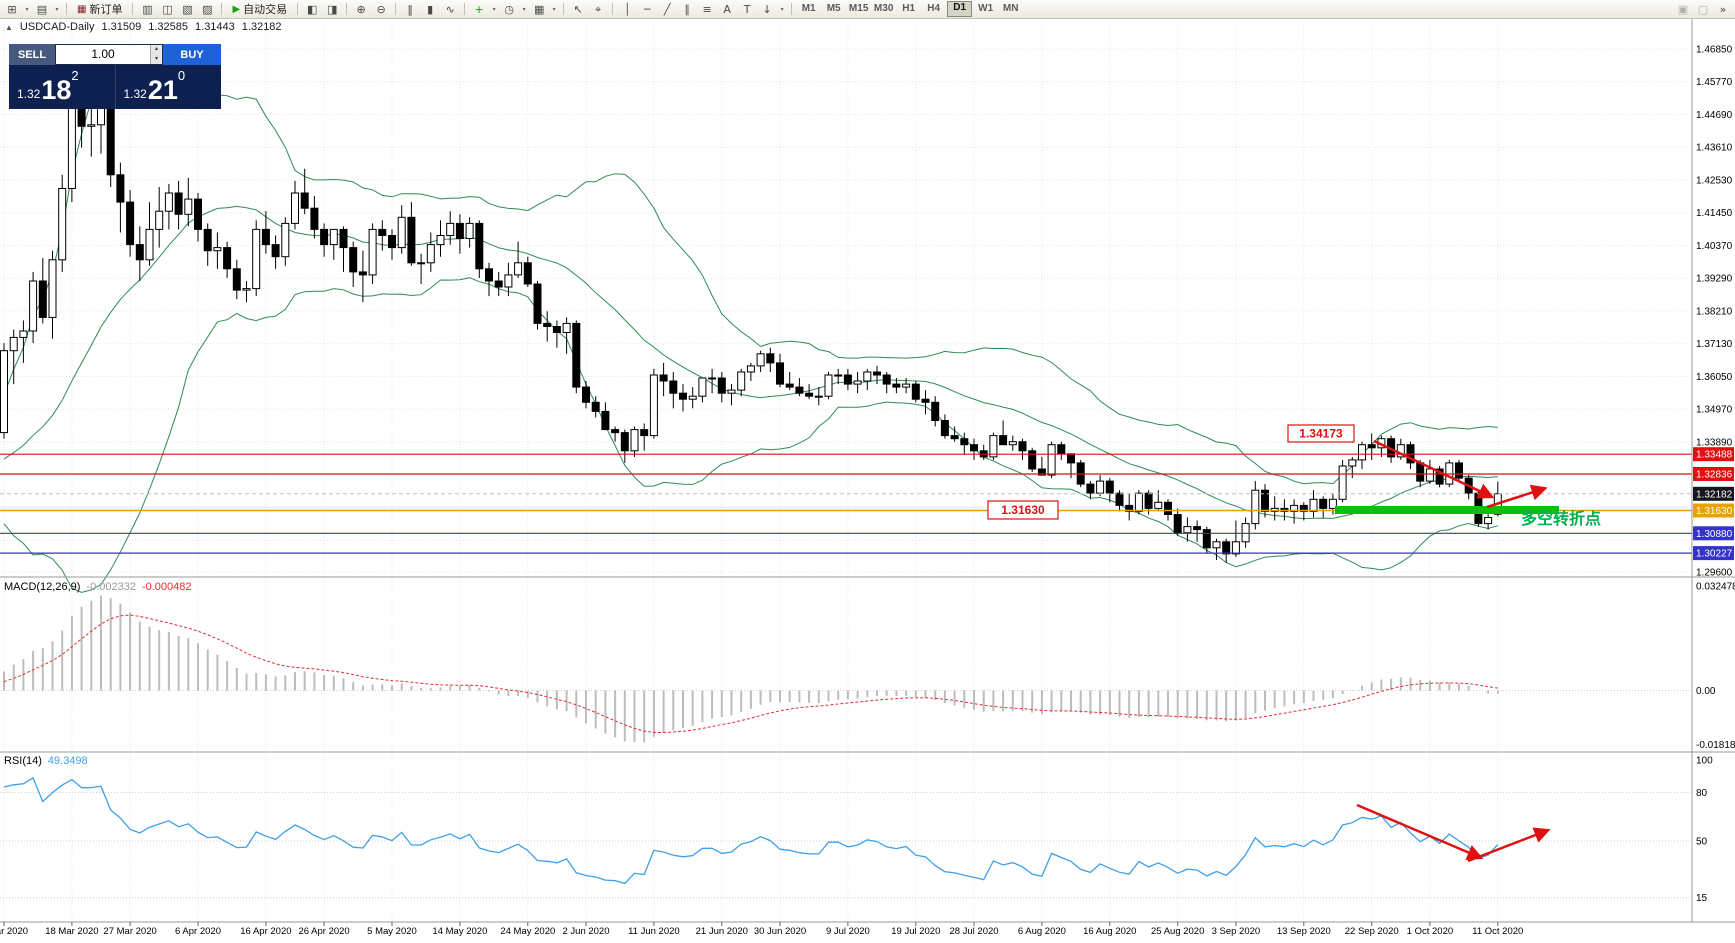  Describe the element at coordinates (207, 9) in the screenshot. I see `terminal-icon: ▨` at that location.